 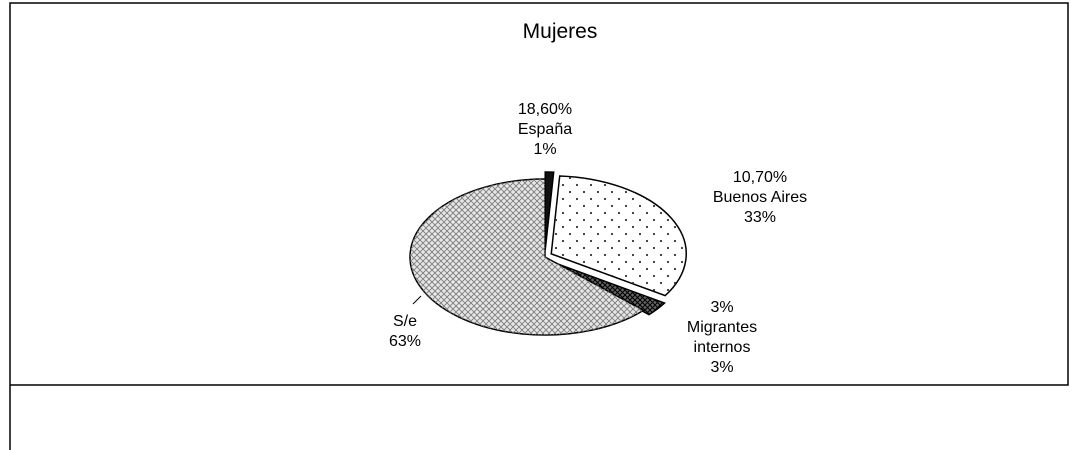 What do you see at coordinates (549, 211) in the screenshot?
I see `pie-slice` at bounding box center [549, 211].